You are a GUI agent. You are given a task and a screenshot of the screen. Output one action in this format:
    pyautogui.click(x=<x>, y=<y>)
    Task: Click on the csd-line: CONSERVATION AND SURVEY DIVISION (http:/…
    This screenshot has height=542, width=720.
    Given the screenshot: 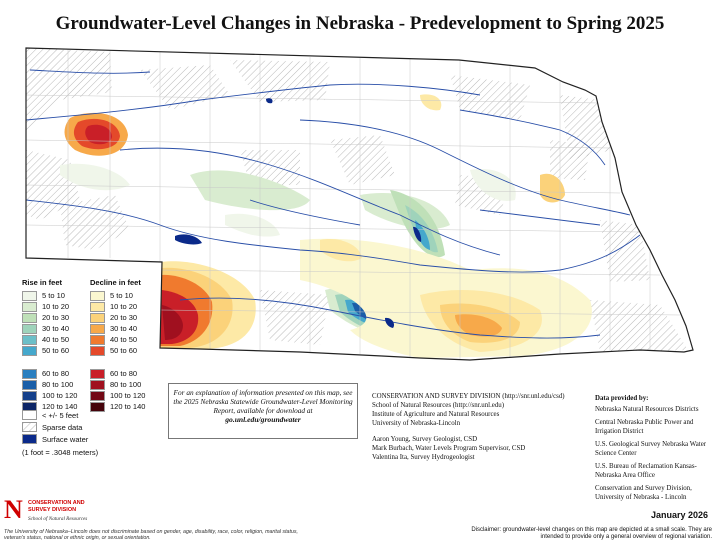 What is the action you would take?
    pyautogui.click(x=468, y=396)
    